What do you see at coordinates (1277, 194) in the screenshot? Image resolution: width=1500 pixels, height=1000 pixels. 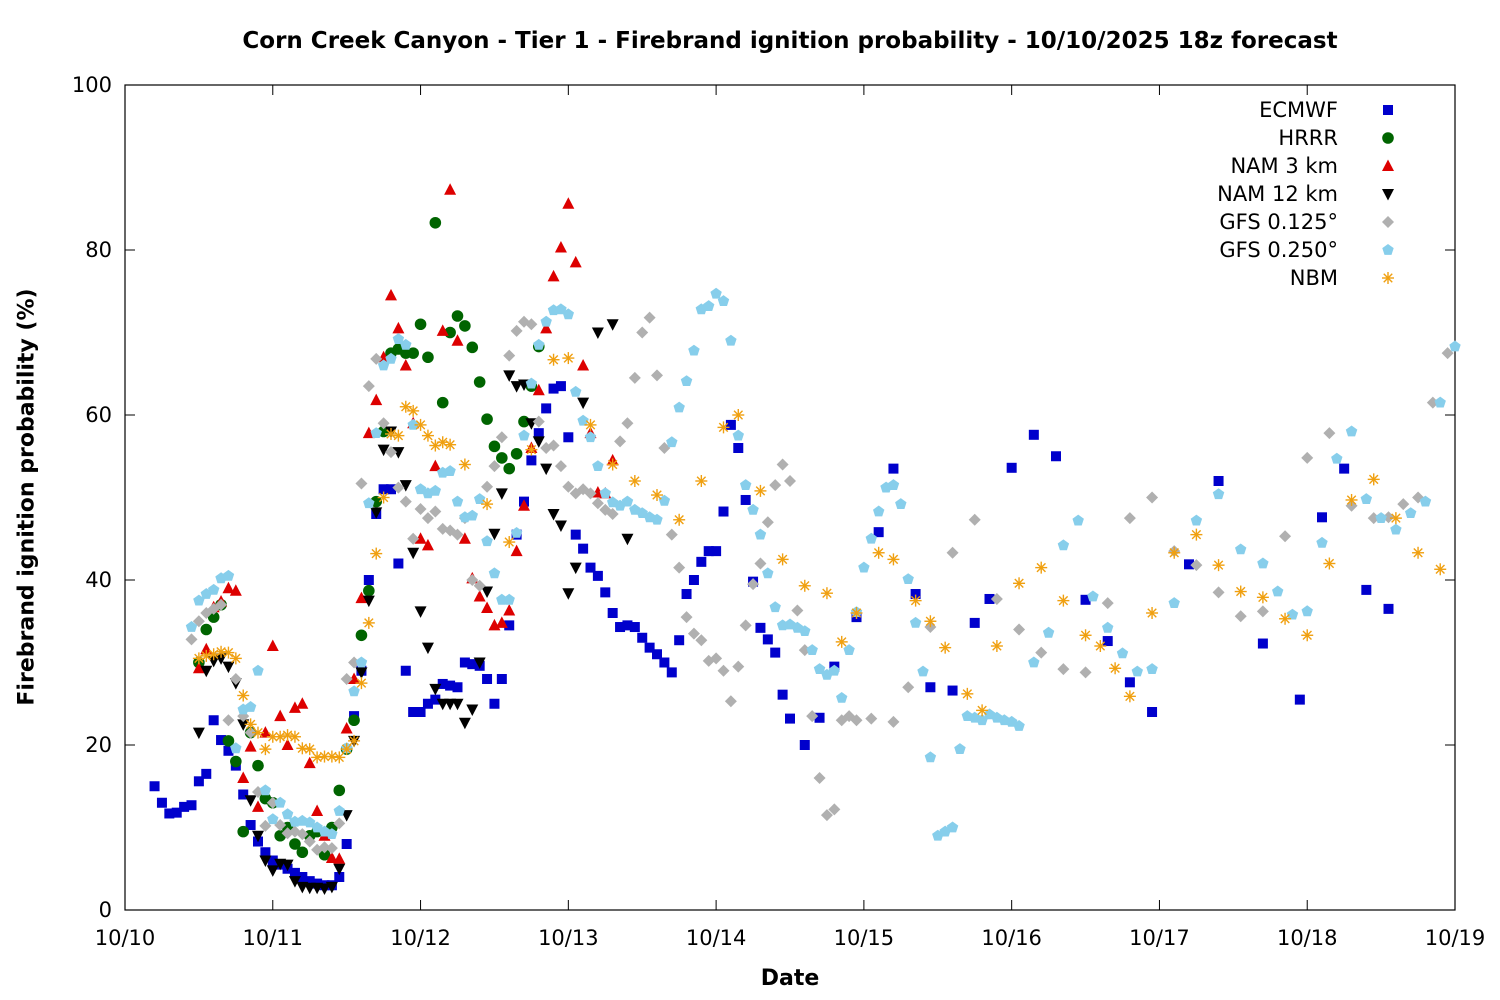 I see `legend-label: NAM 12 km` at bounding box center [1277, 194].